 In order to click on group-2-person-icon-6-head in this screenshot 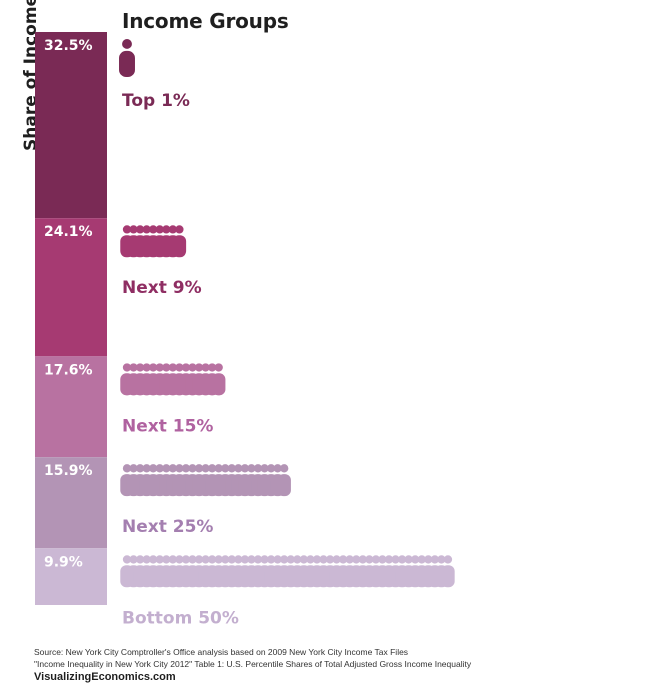, I will do `click(159, 229)`.